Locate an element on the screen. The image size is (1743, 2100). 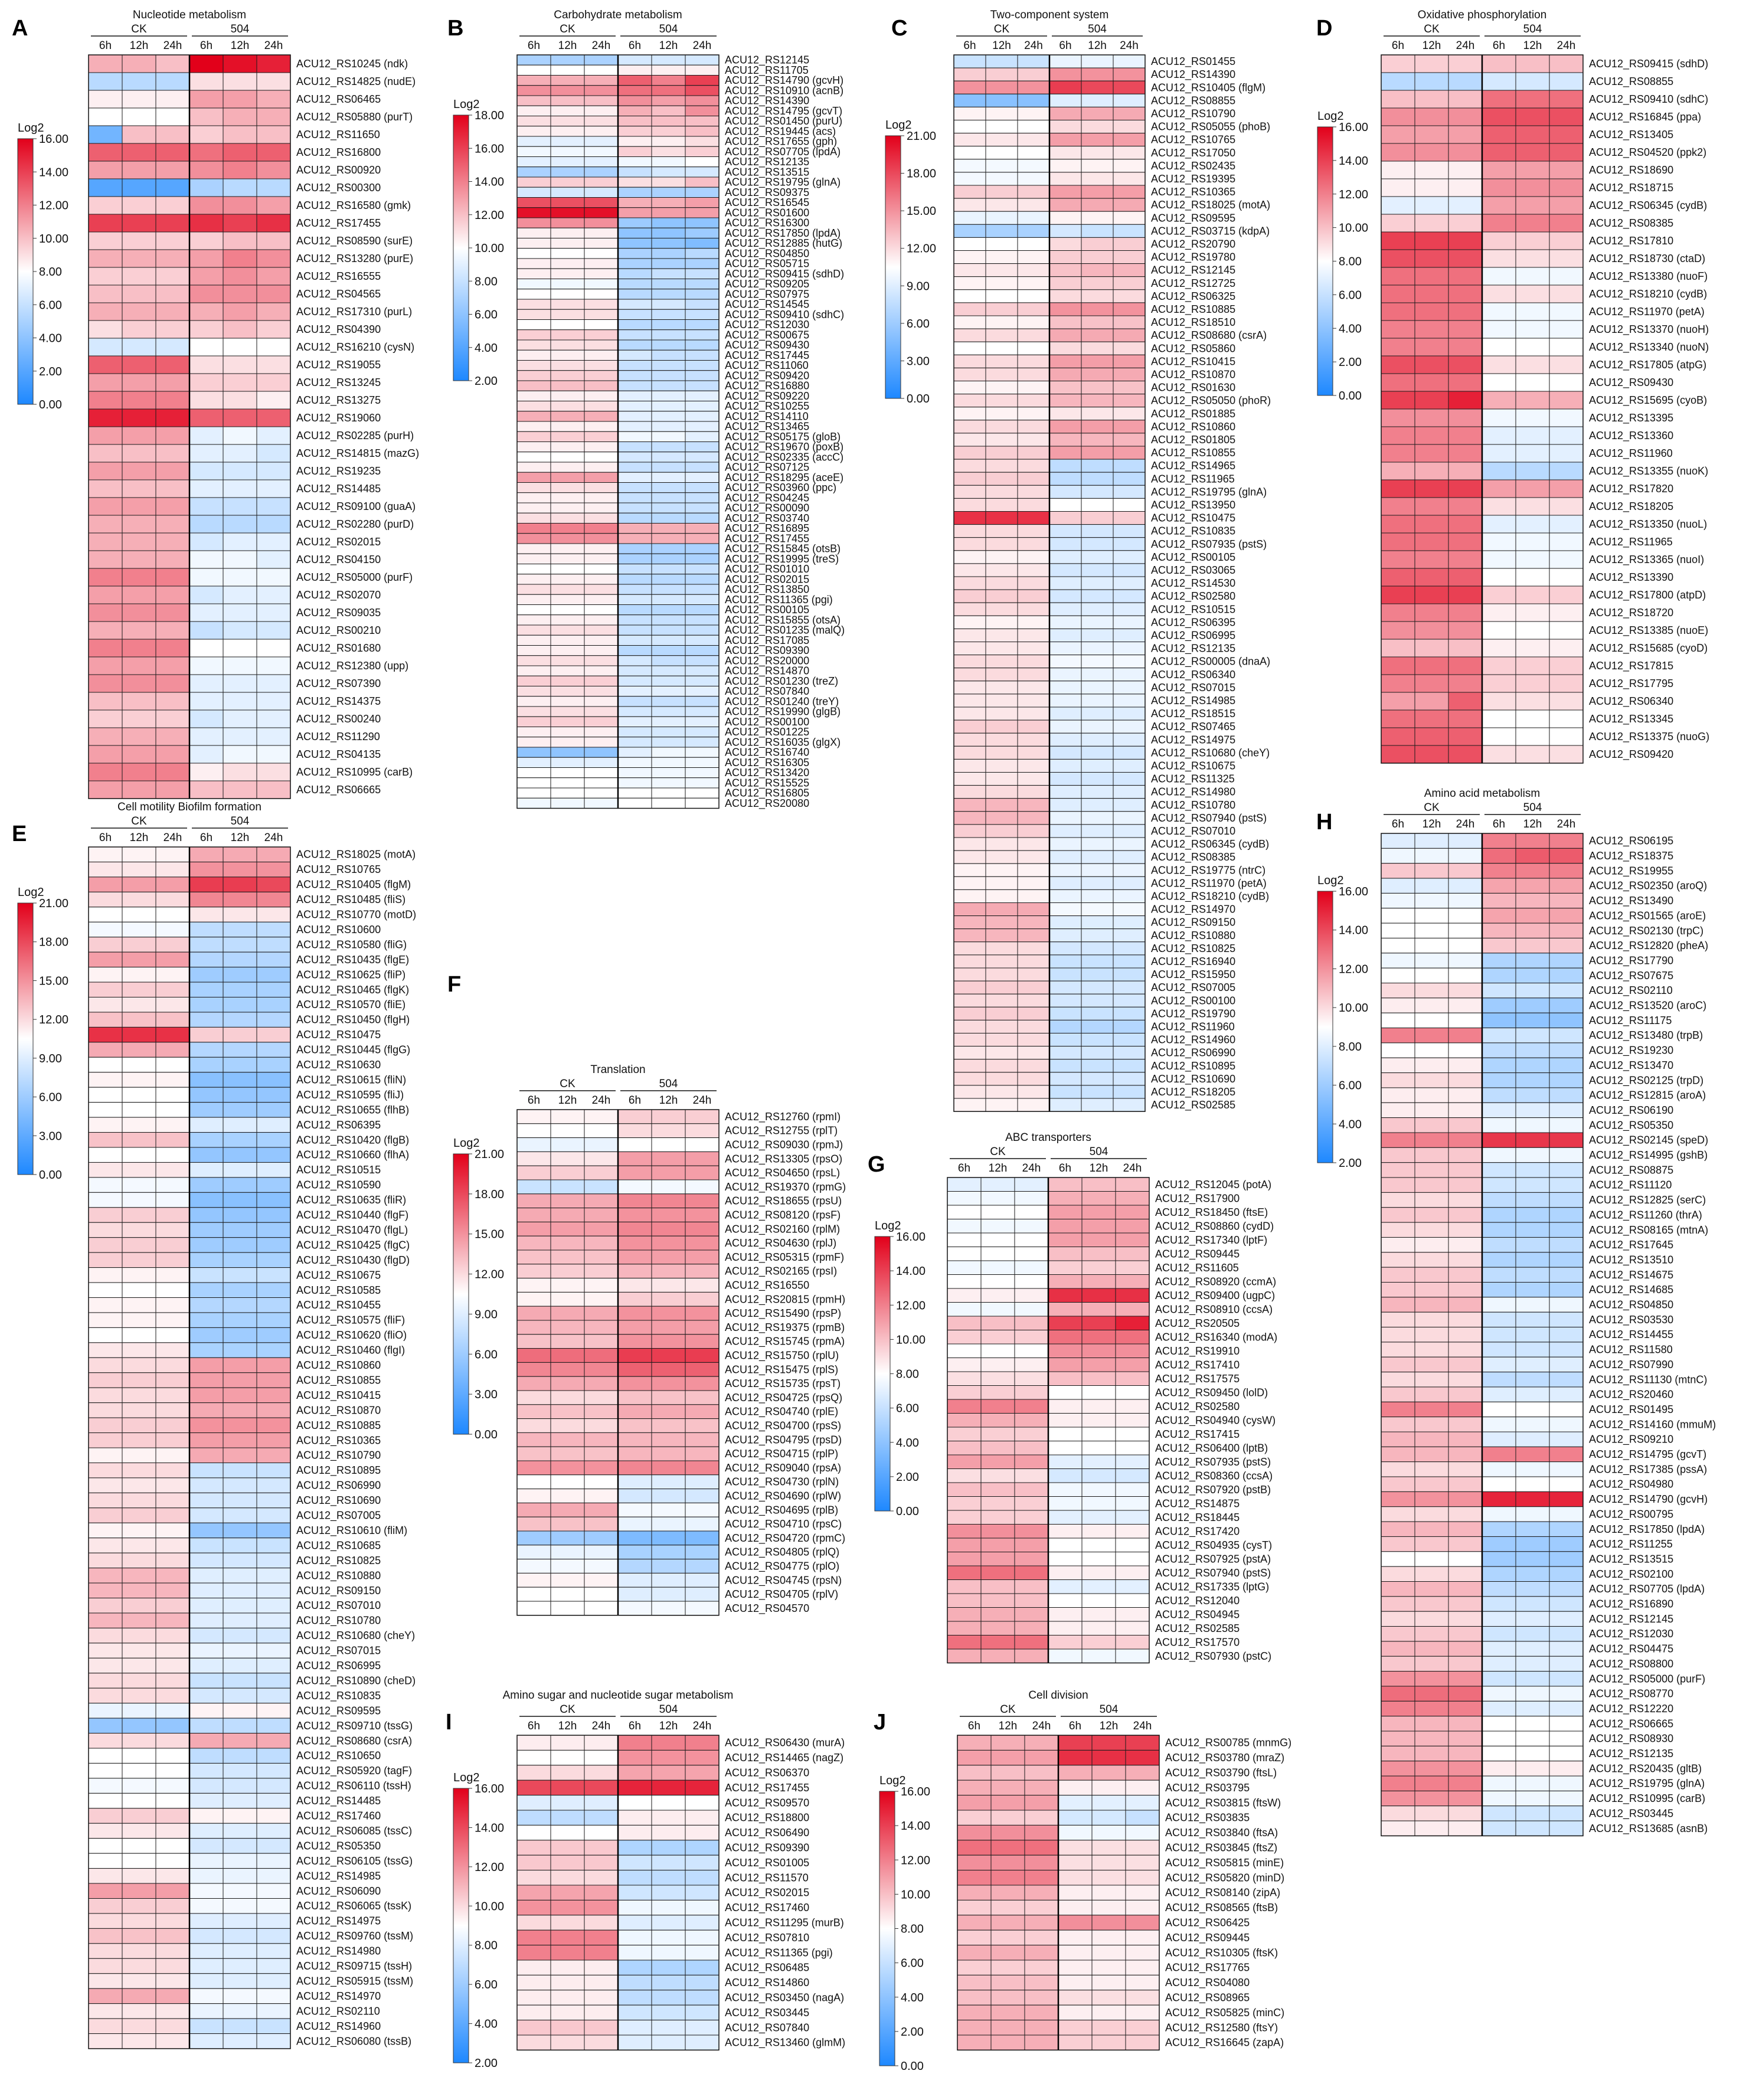
legend-tick-label: 6.00 is located at coordinates (1350, 1086).